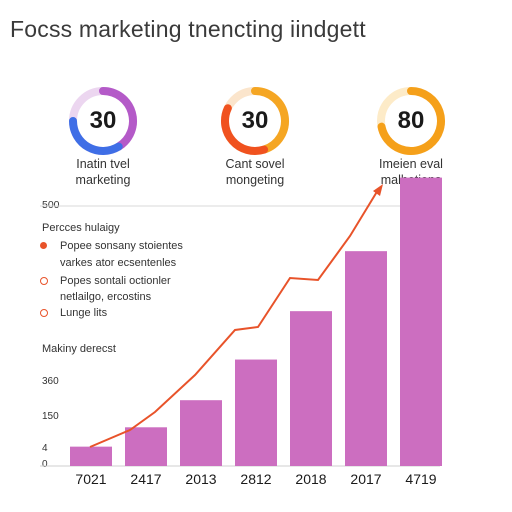  What do you see at coordinates (81, 228) in the screenshot?
I see `legend-title: Percces hulaigy` at bounding box center [81, 228].